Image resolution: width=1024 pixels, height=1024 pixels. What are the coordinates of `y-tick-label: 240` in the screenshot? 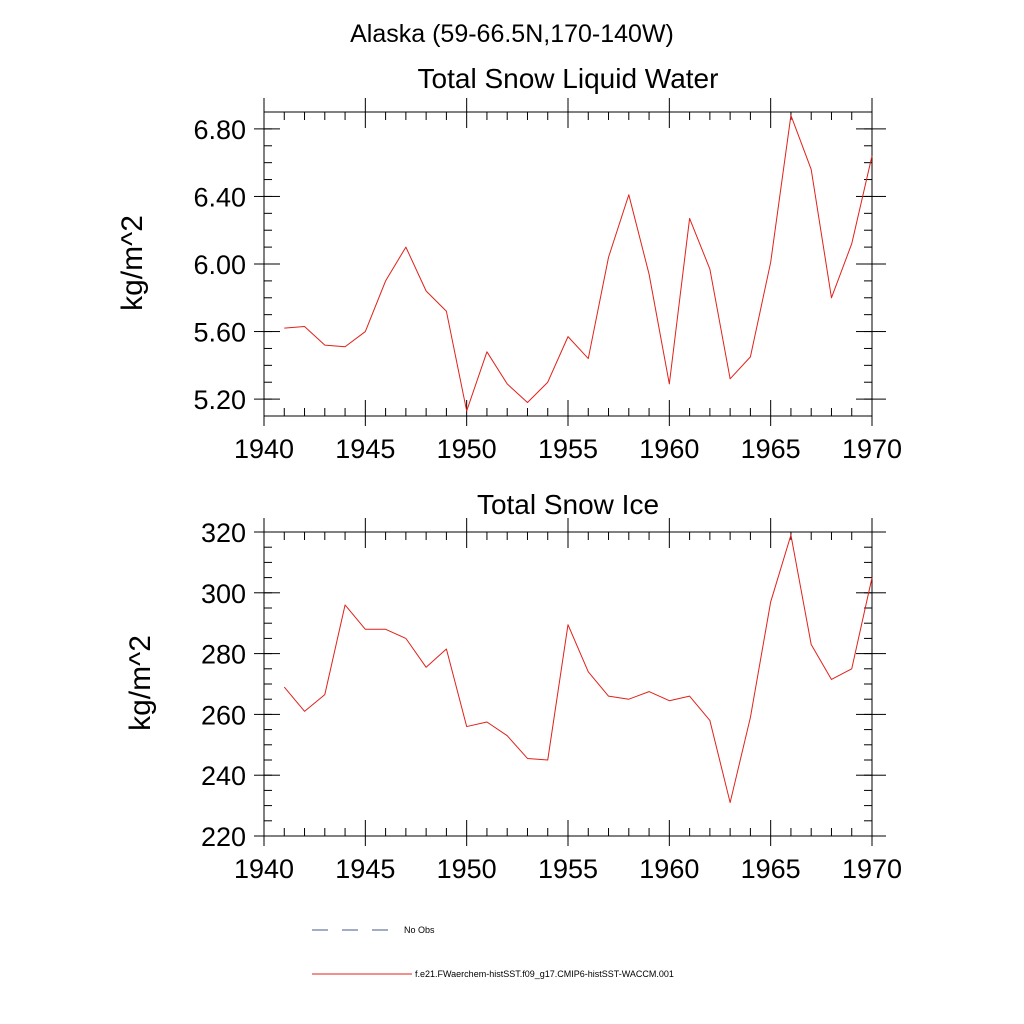 It's located at (223, 776).